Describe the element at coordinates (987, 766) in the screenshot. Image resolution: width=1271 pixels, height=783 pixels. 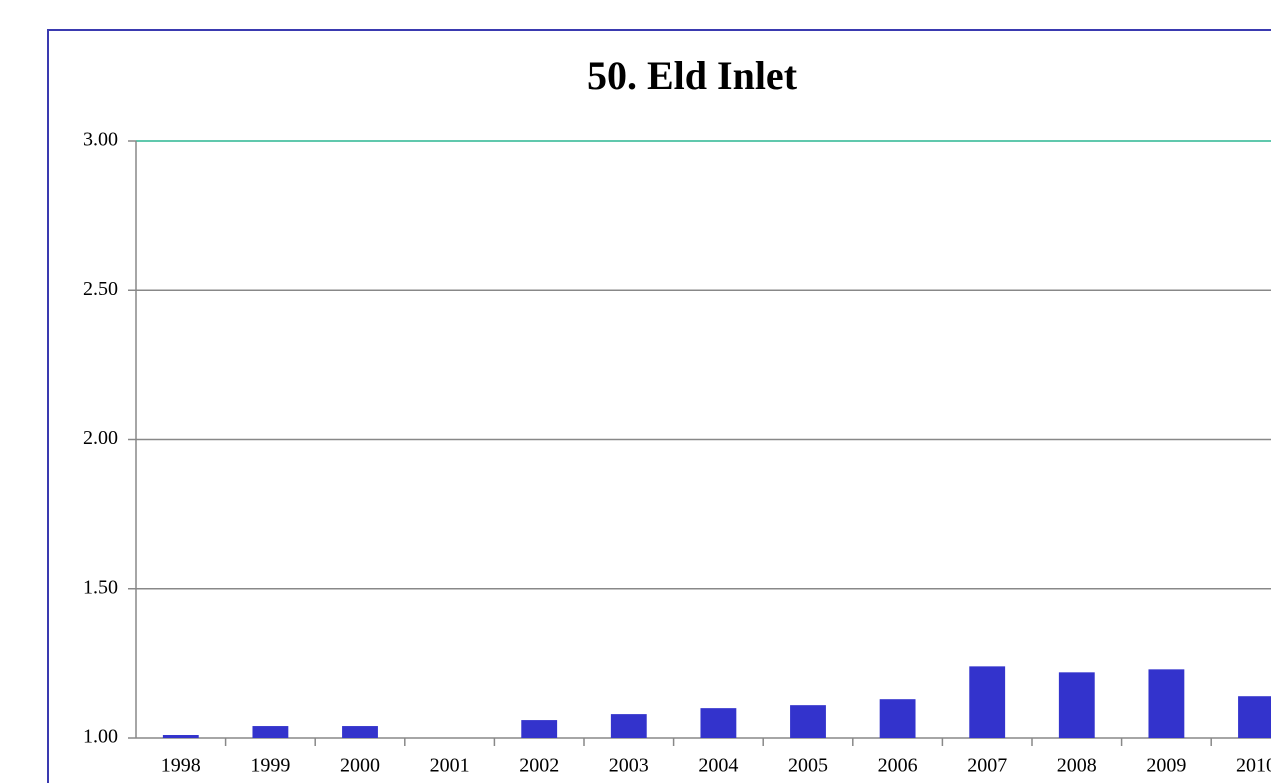
I see `x-tick-label: 2007` at that location.